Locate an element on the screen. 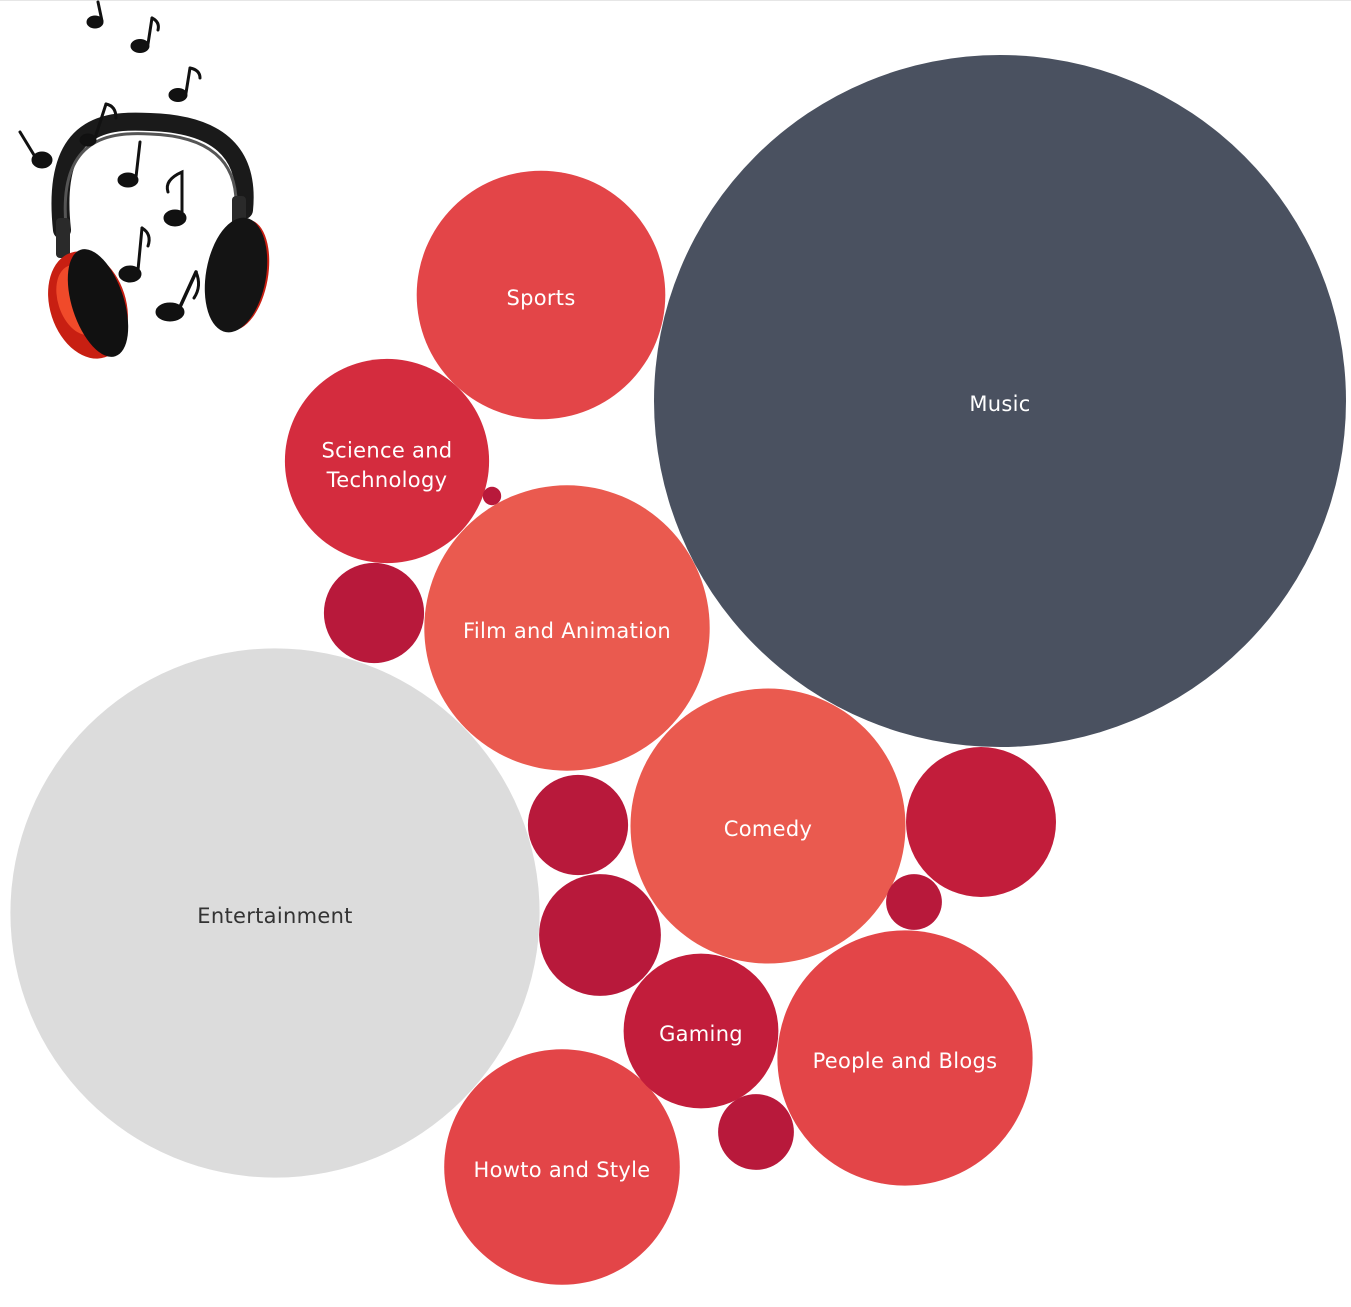  bubble-label-sports: Sports is located at coordinates (540, 298).